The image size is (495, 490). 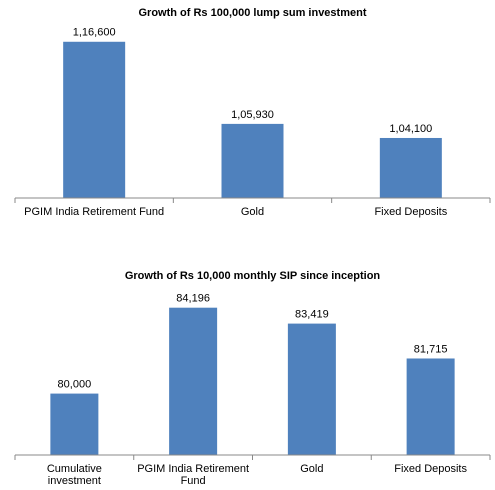 I want to click on x-tick-label: Cumulative investment, so click(x=74, y=475).